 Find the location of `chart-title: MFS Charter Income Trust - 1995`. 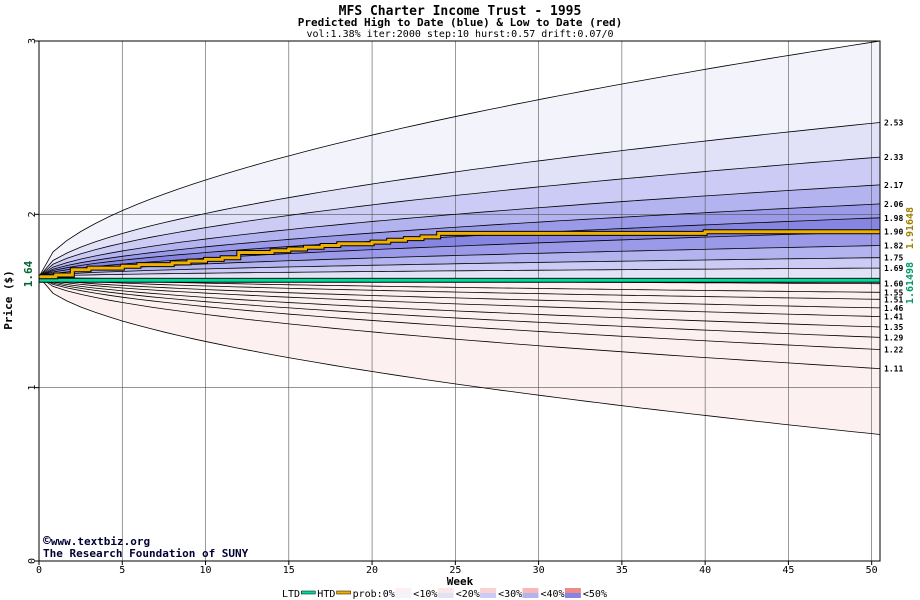

chart-title: MFS Charter Income Trust - 1995 is located at coordinates (460, 11).